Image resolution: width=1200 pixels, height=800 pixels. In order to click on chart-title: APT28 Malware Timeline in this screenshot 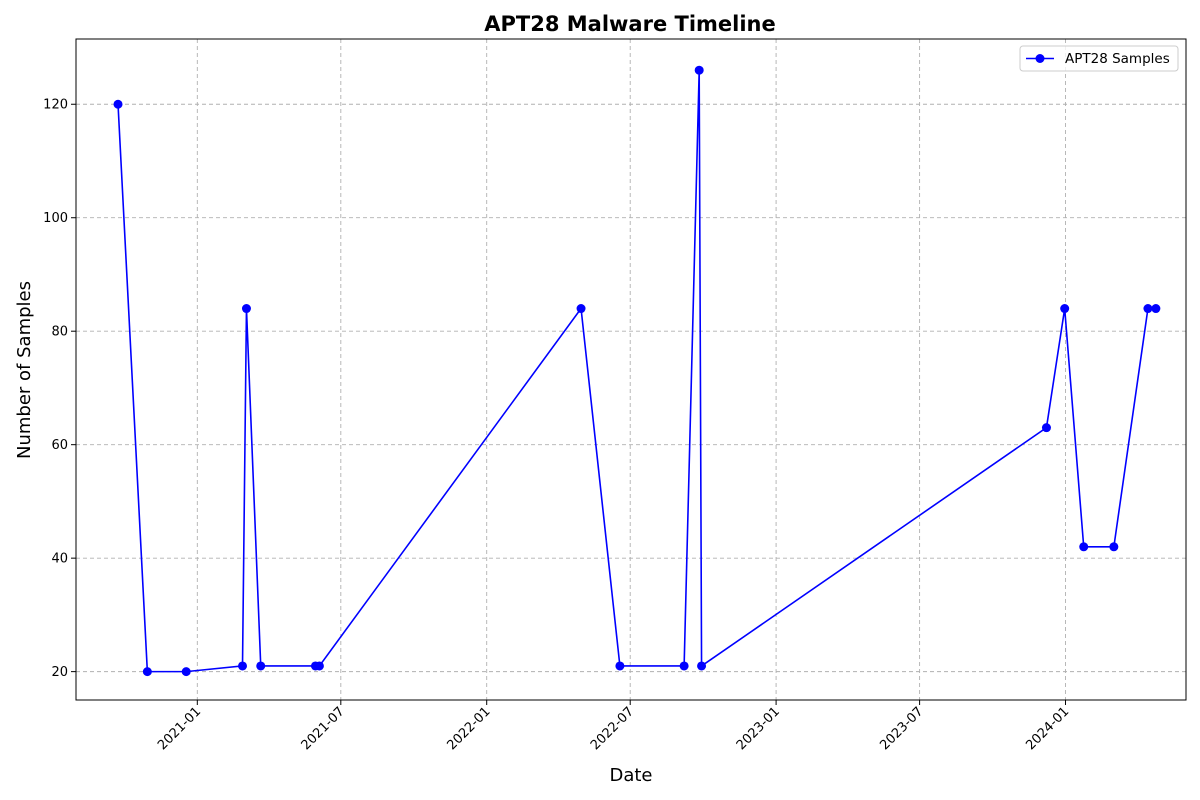, I will do `click(630, 24)`.